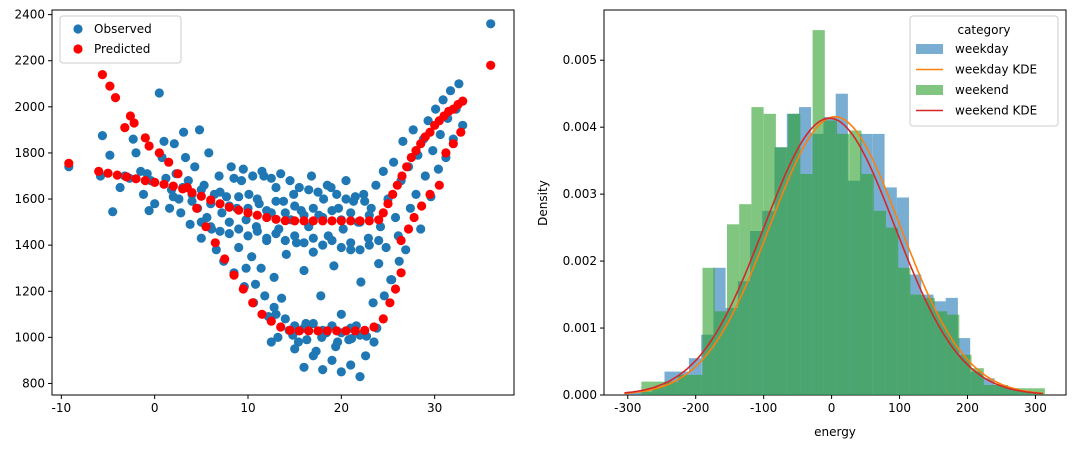  I want to click on y-tick-label: 0.002, so click(580, 261).